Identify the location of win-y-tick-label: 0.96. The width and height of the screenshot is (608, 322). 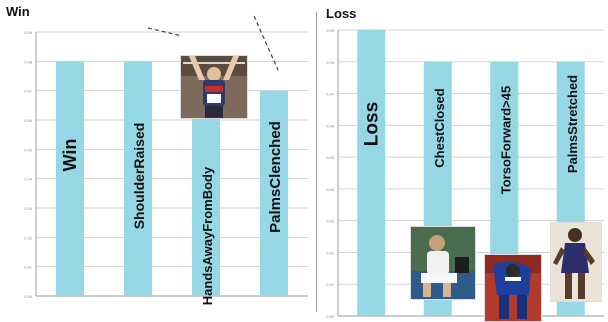
(28, 120).